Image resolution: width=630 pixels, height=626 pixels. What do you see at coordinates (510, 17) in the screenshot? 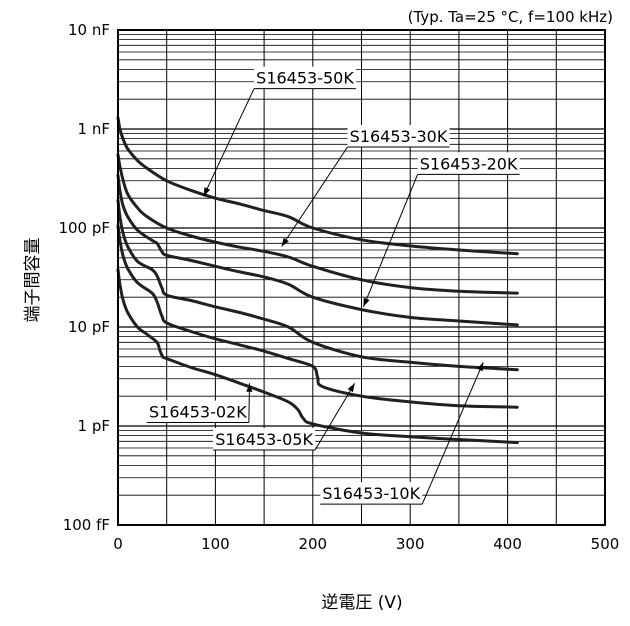
I see `condition-note: (Typ. Ta=25 °C, f=100 kHz)` at bounding box center [510, 17].